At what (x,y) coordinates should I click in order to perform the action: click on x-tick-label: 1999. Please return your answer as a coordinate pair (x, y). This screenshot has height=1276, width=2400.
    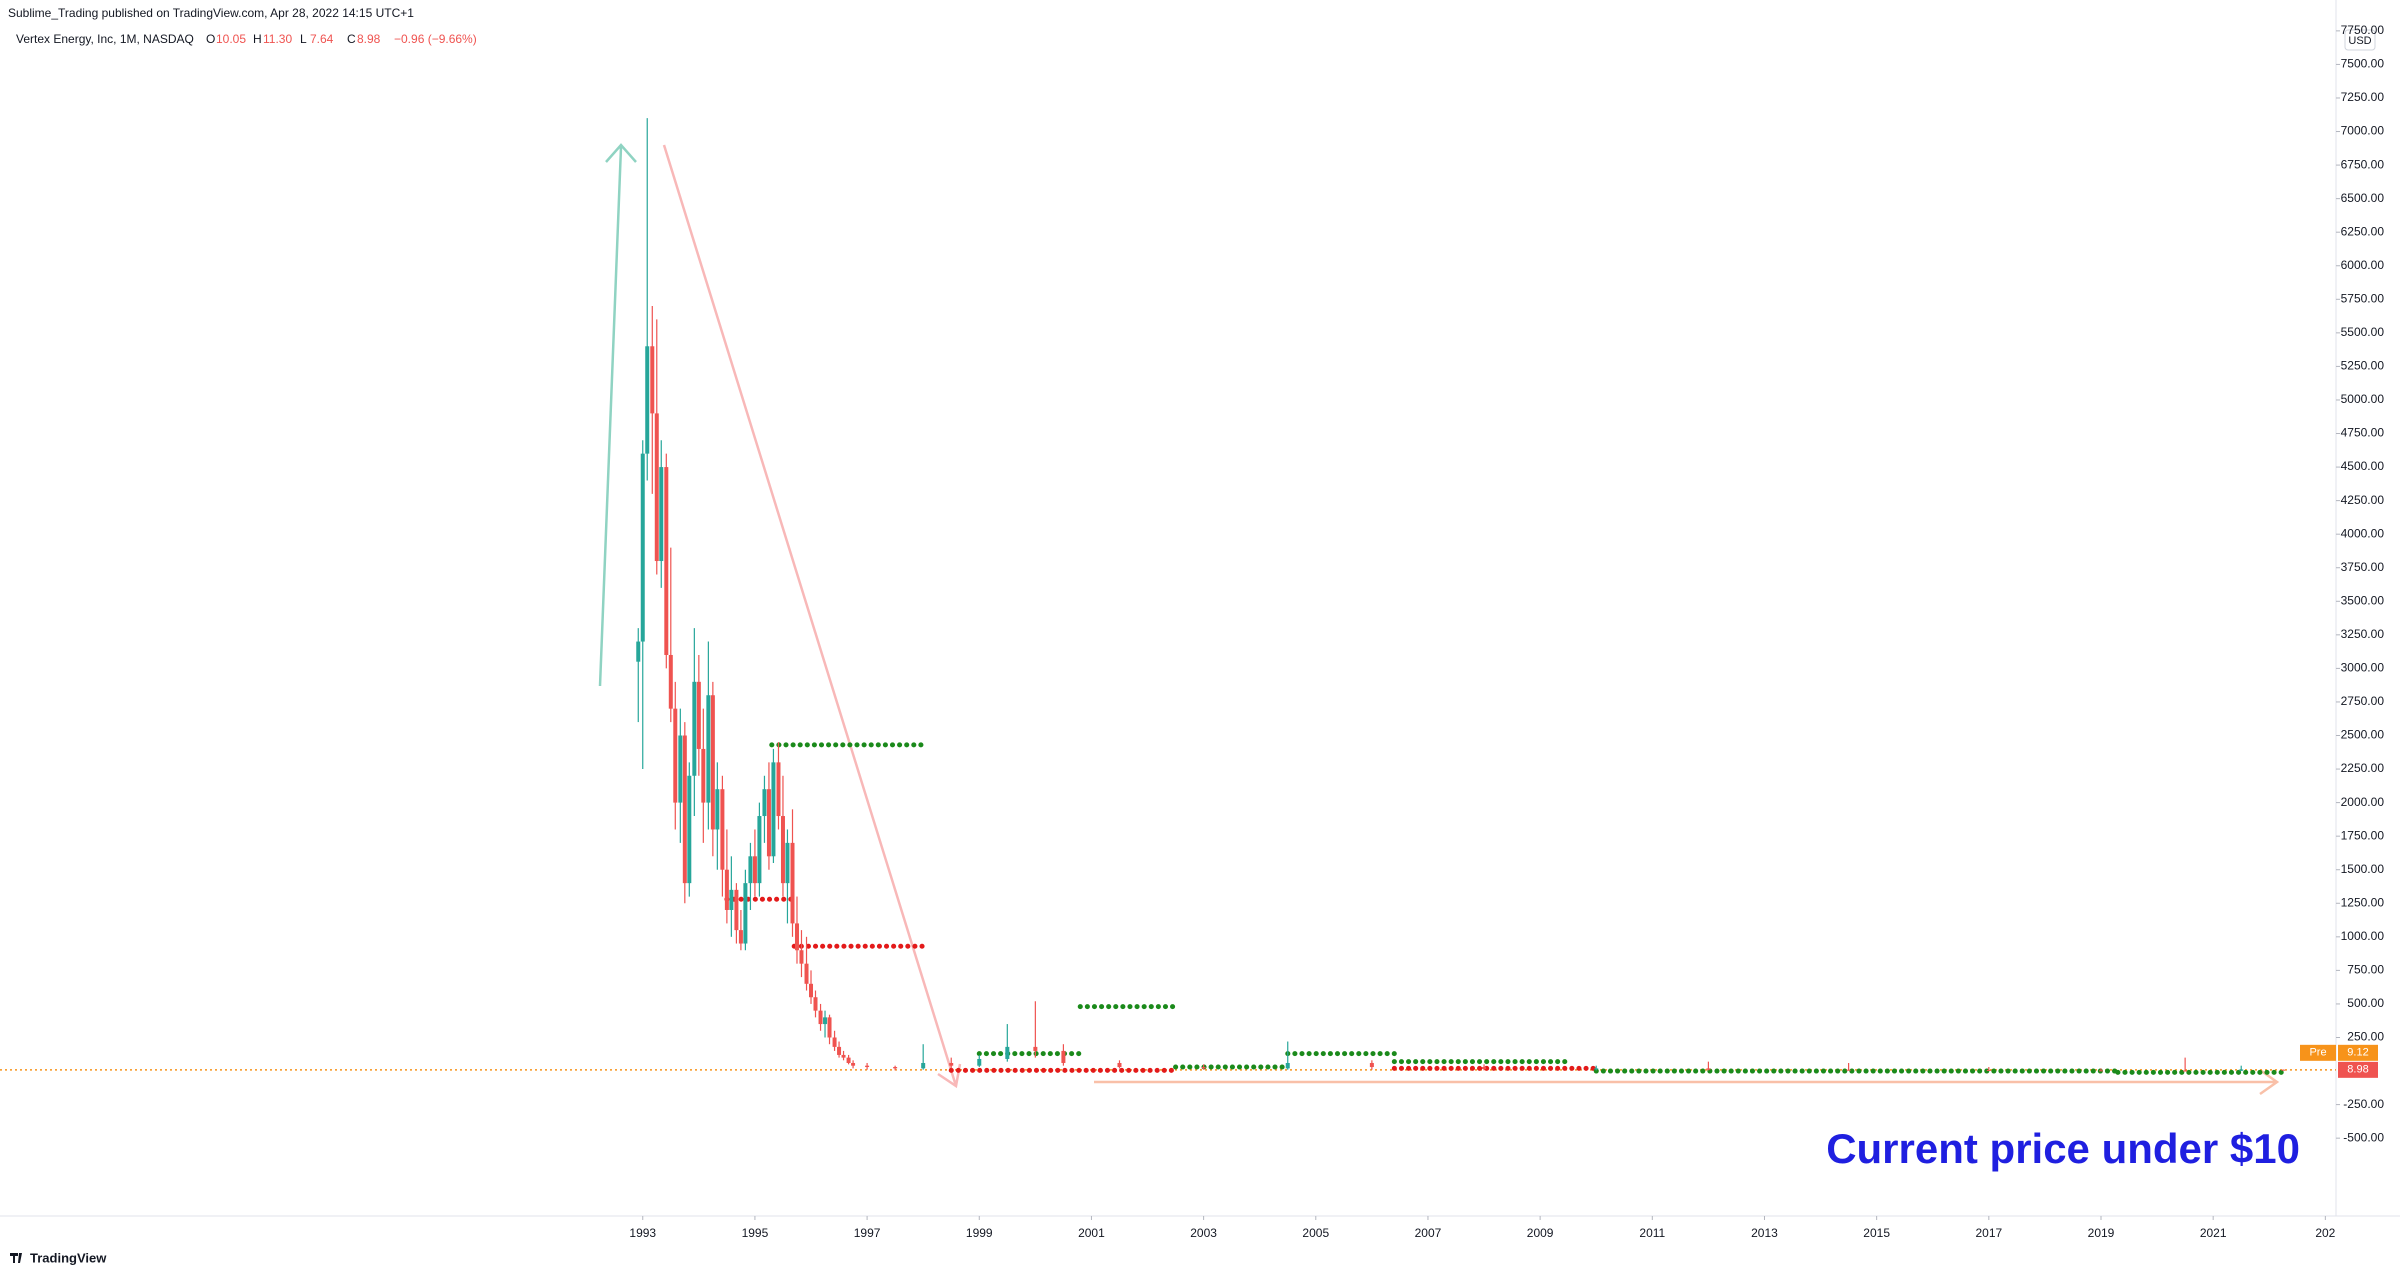
    Looking at the image, I should click on (979, 1233).